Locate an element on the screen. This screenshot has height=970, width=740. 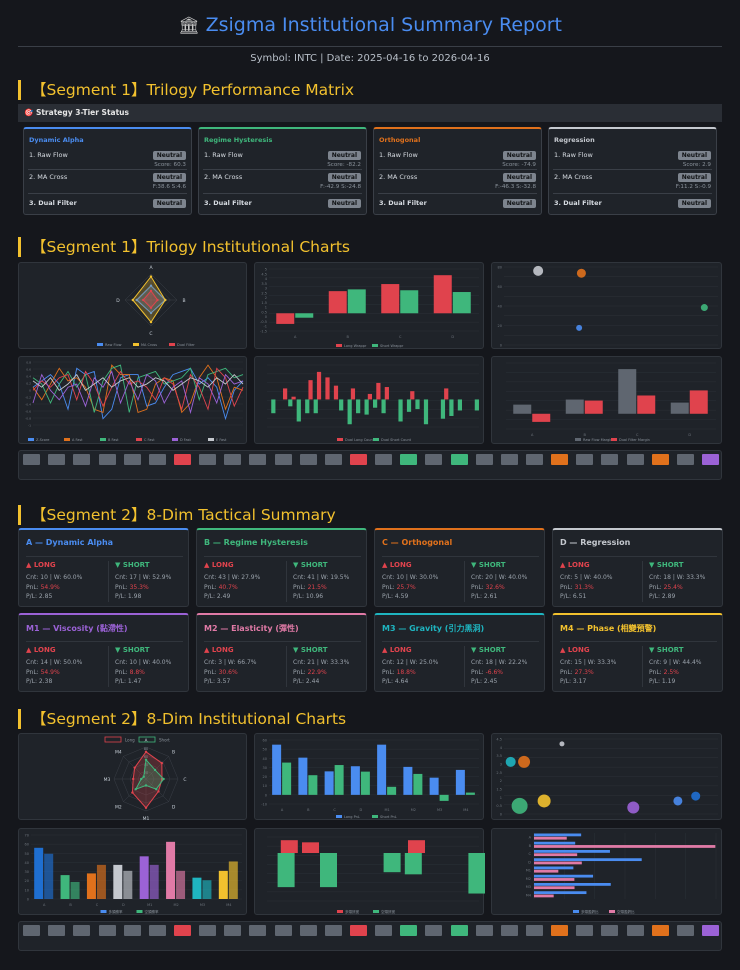
y-tick-label: 1.5 is located at coordinates (499, 790).